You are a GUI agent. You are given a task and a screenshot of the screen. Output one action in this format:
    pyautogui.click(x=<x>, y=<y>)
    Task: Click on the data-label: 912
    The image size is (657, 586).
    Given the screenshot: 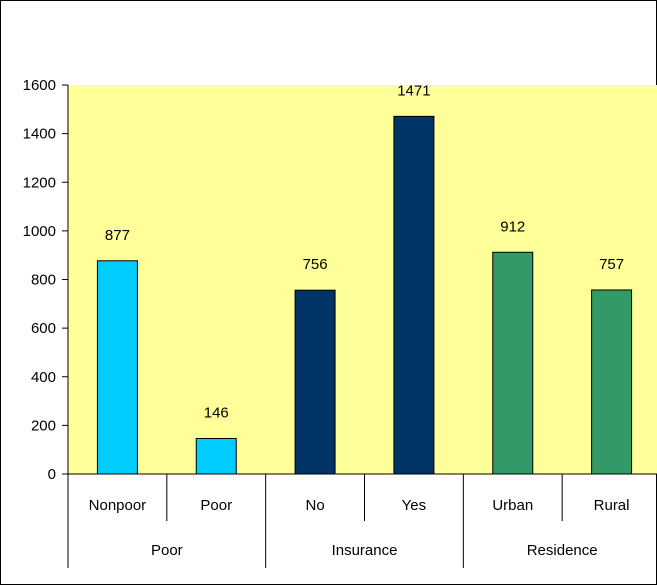 What is the action you would take?
    pyautogui.click(x=512, y=226)
    